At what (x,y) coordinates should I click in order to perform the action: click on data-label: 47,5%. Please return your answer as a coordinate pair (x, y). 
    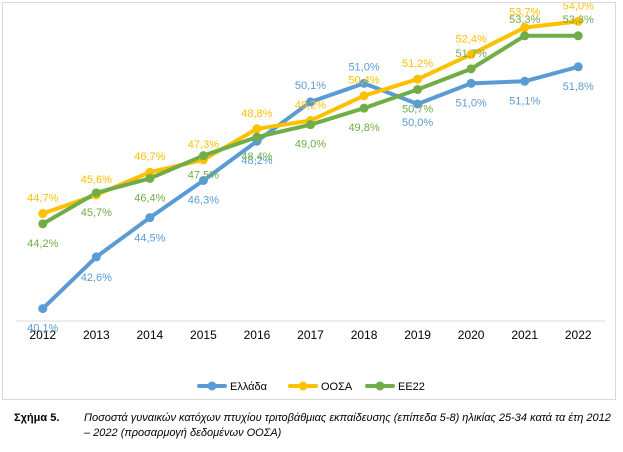
    Looking at the image, I should click on (203, 176).